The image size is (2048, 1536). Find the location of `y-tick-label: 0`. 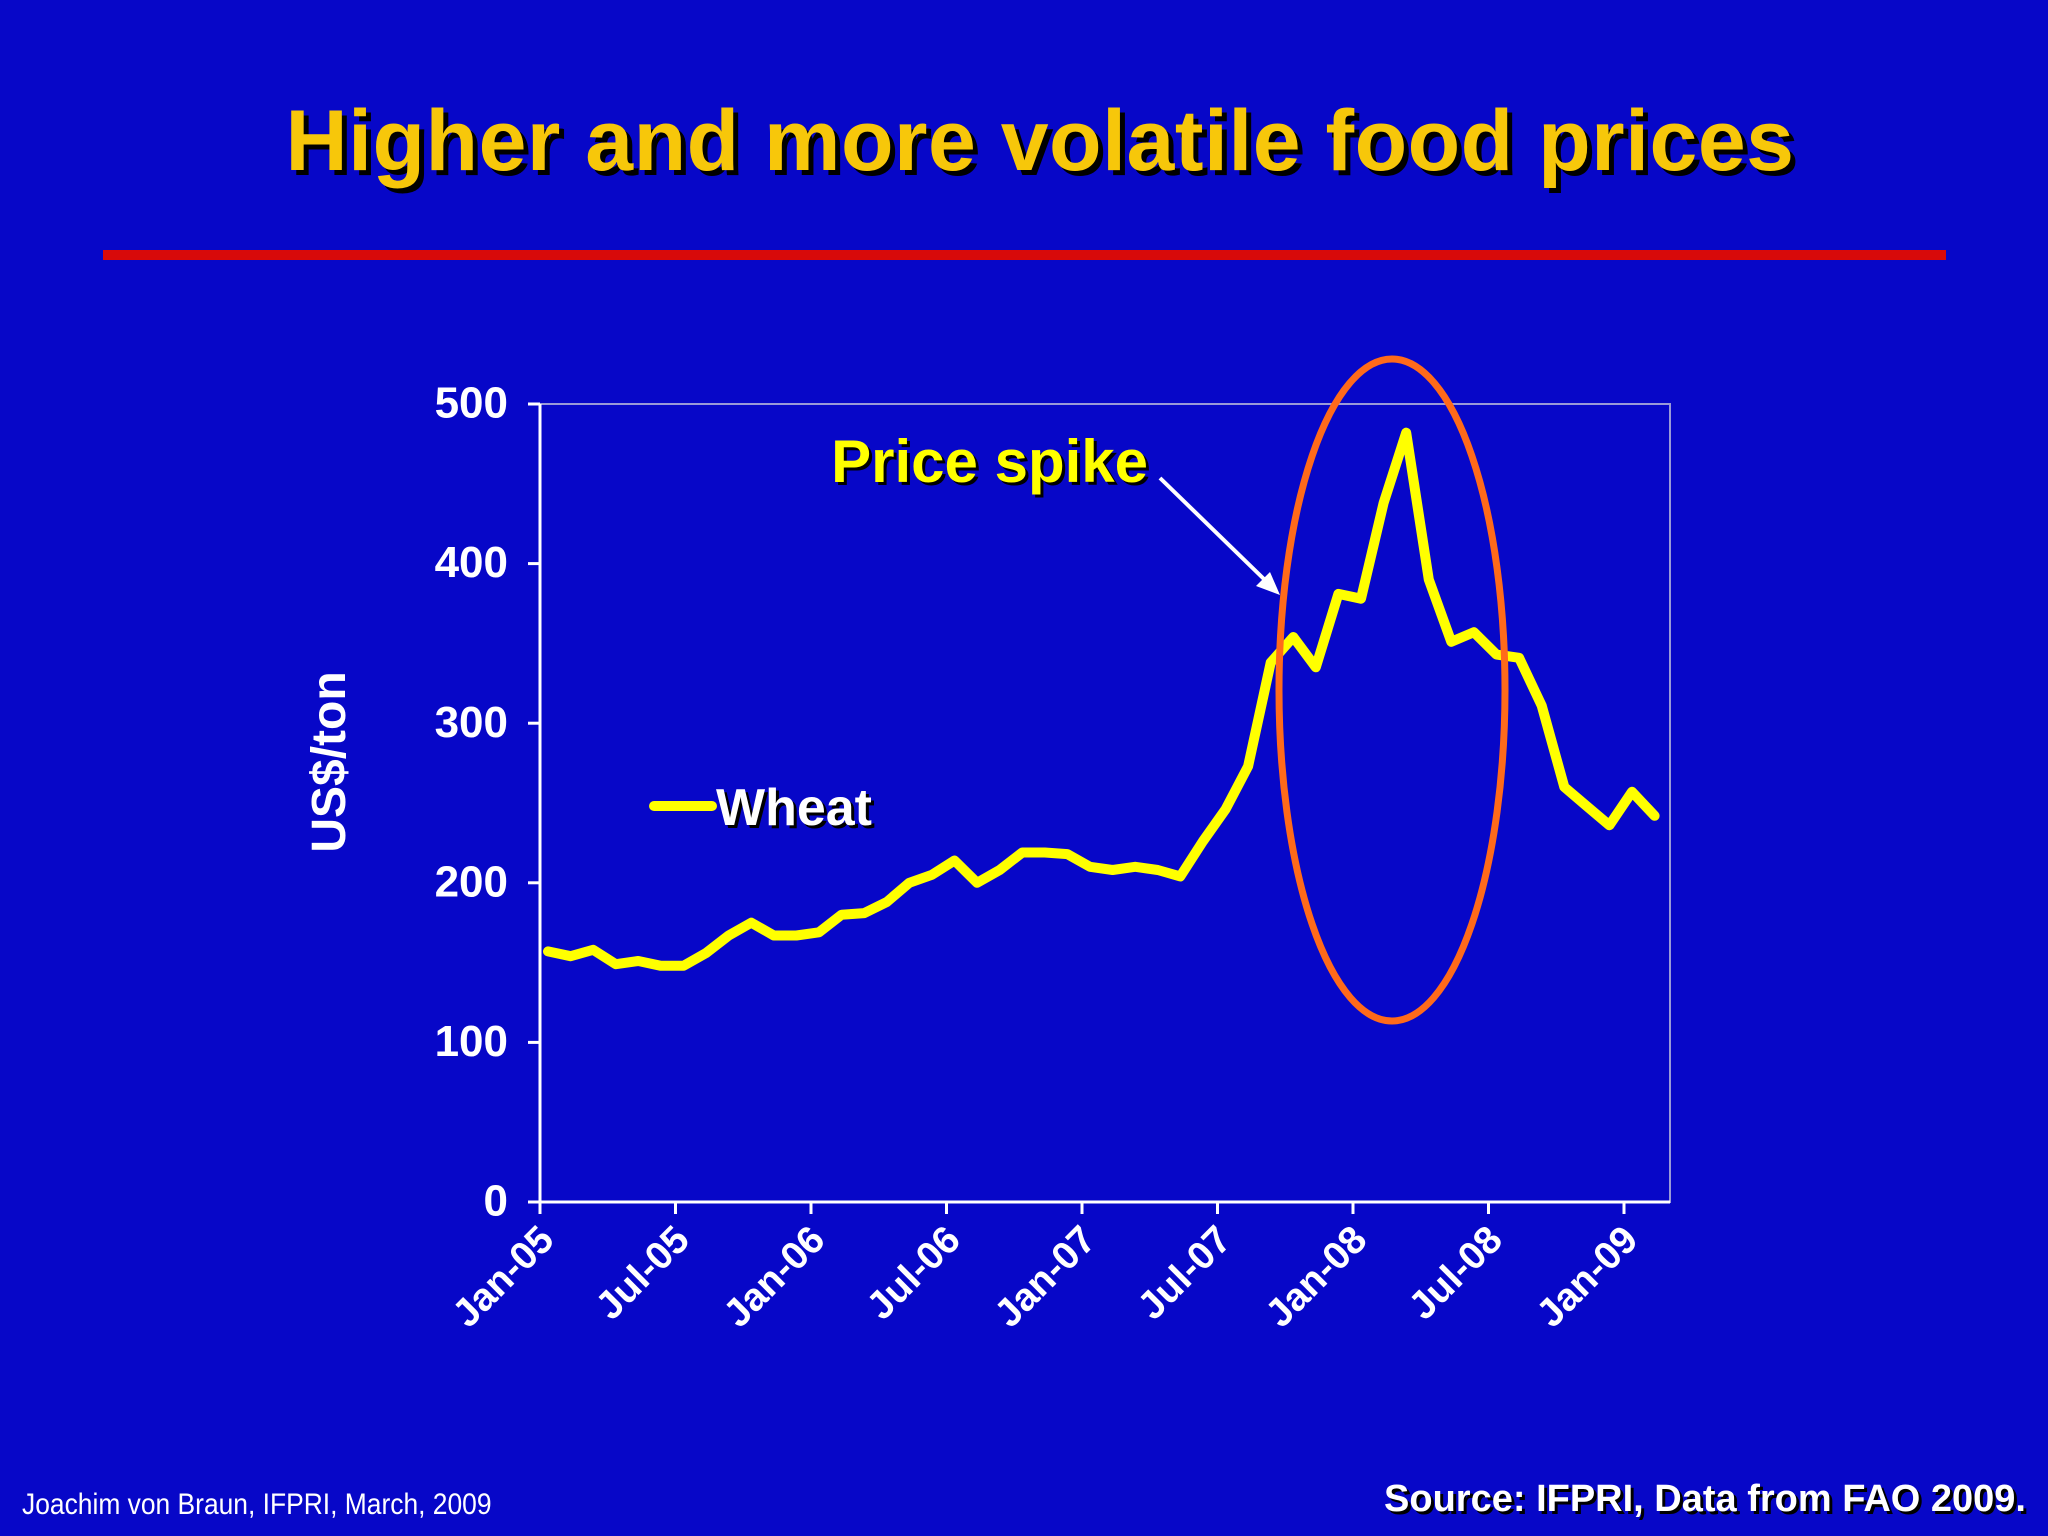

y-tick-label: 0 is located at coordinates (496, 1201).